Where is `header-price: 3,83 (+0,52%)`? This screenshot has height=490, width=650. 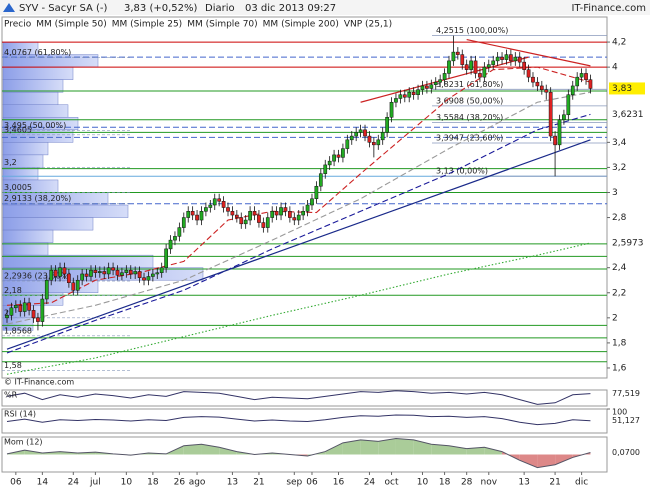
header-price: 3,83 (+0,52%) is located at coordinates (160, 8).